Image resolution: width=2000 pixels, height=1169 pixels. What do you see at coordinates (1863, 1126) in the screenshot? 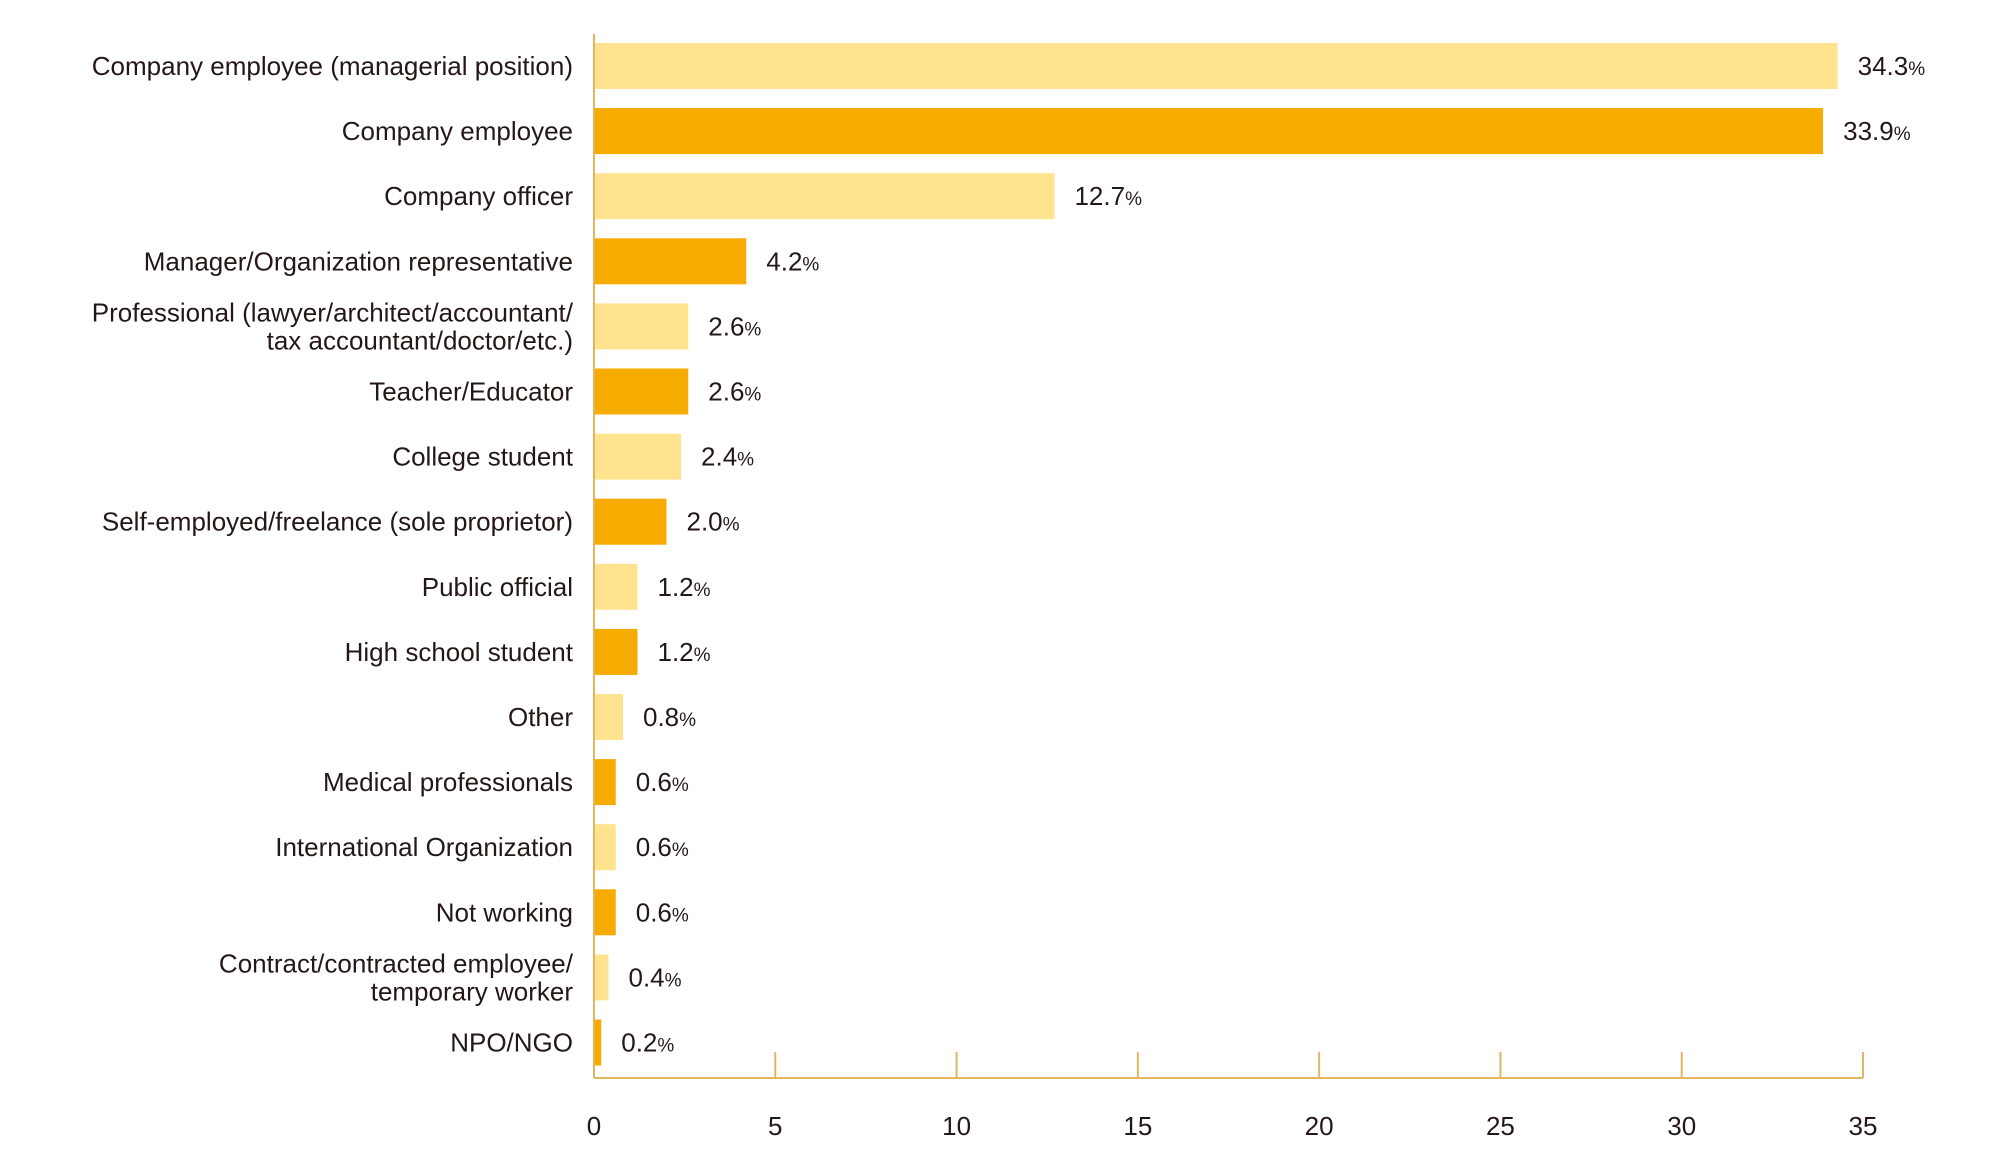
I see `x-tick-label-7: 35` at bounding box center [1863, 1126].